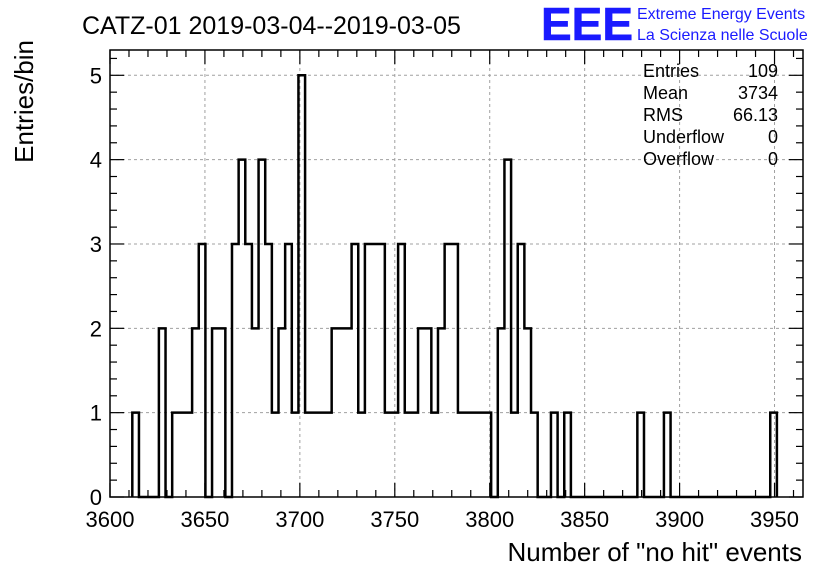  I want to click on y-tick-label-5: 5, so click(96, 75).